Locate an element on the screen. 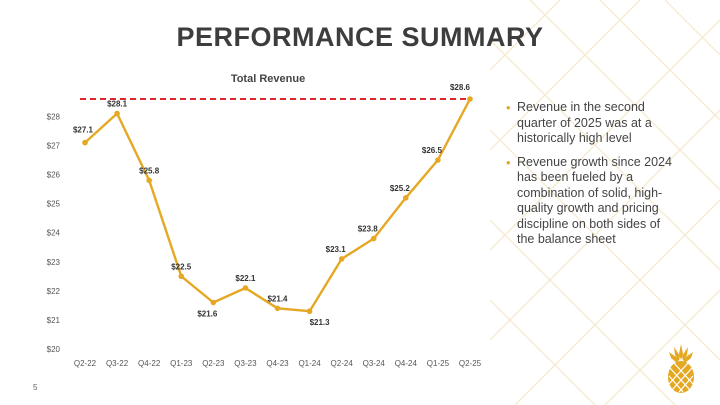  x-tick-label: Q4-23 is located at coordinates (277, 363).